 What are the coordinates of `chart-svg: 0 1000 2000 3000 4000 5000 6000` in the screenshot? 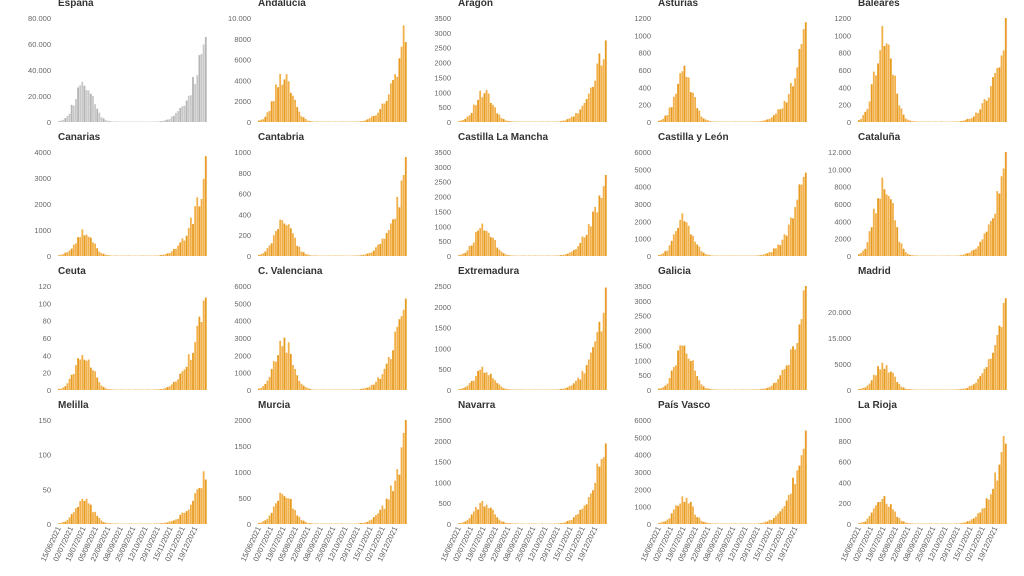 It's located at (720, 204).